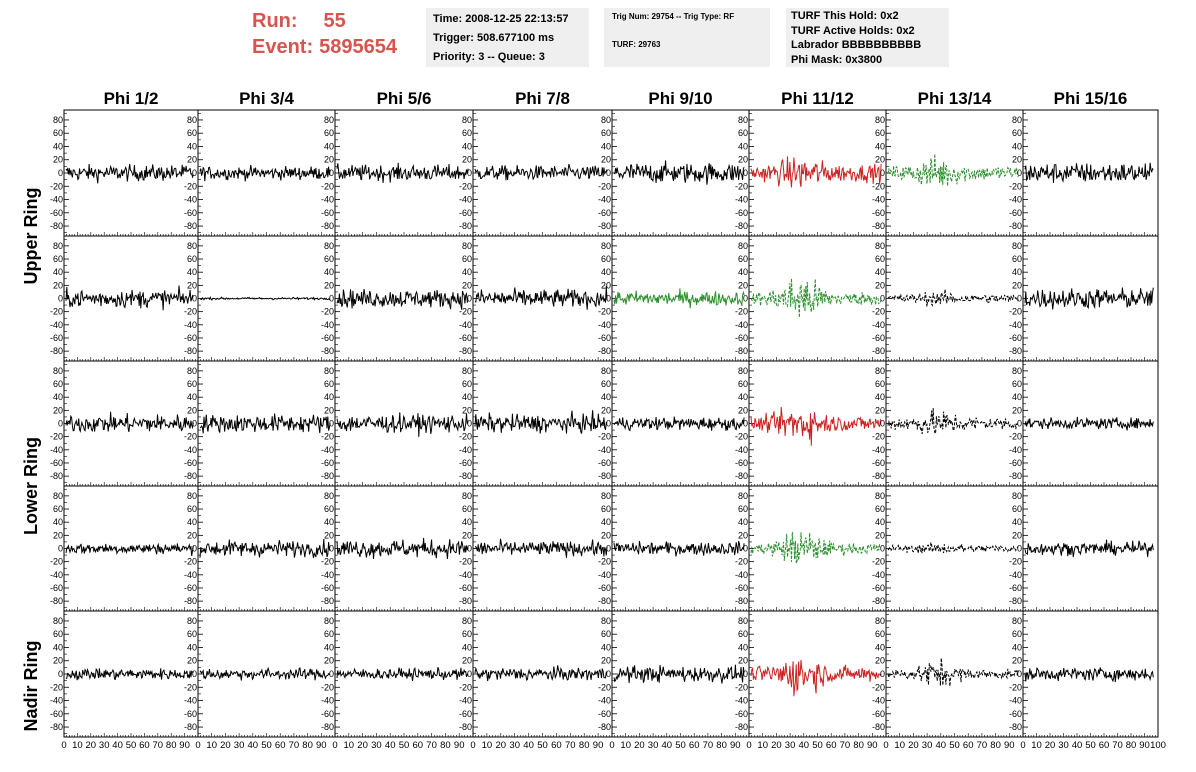 The height and width of the screenshot is (772, 1196). I want to click on y-tick-label: 0, so click(1019, 424).